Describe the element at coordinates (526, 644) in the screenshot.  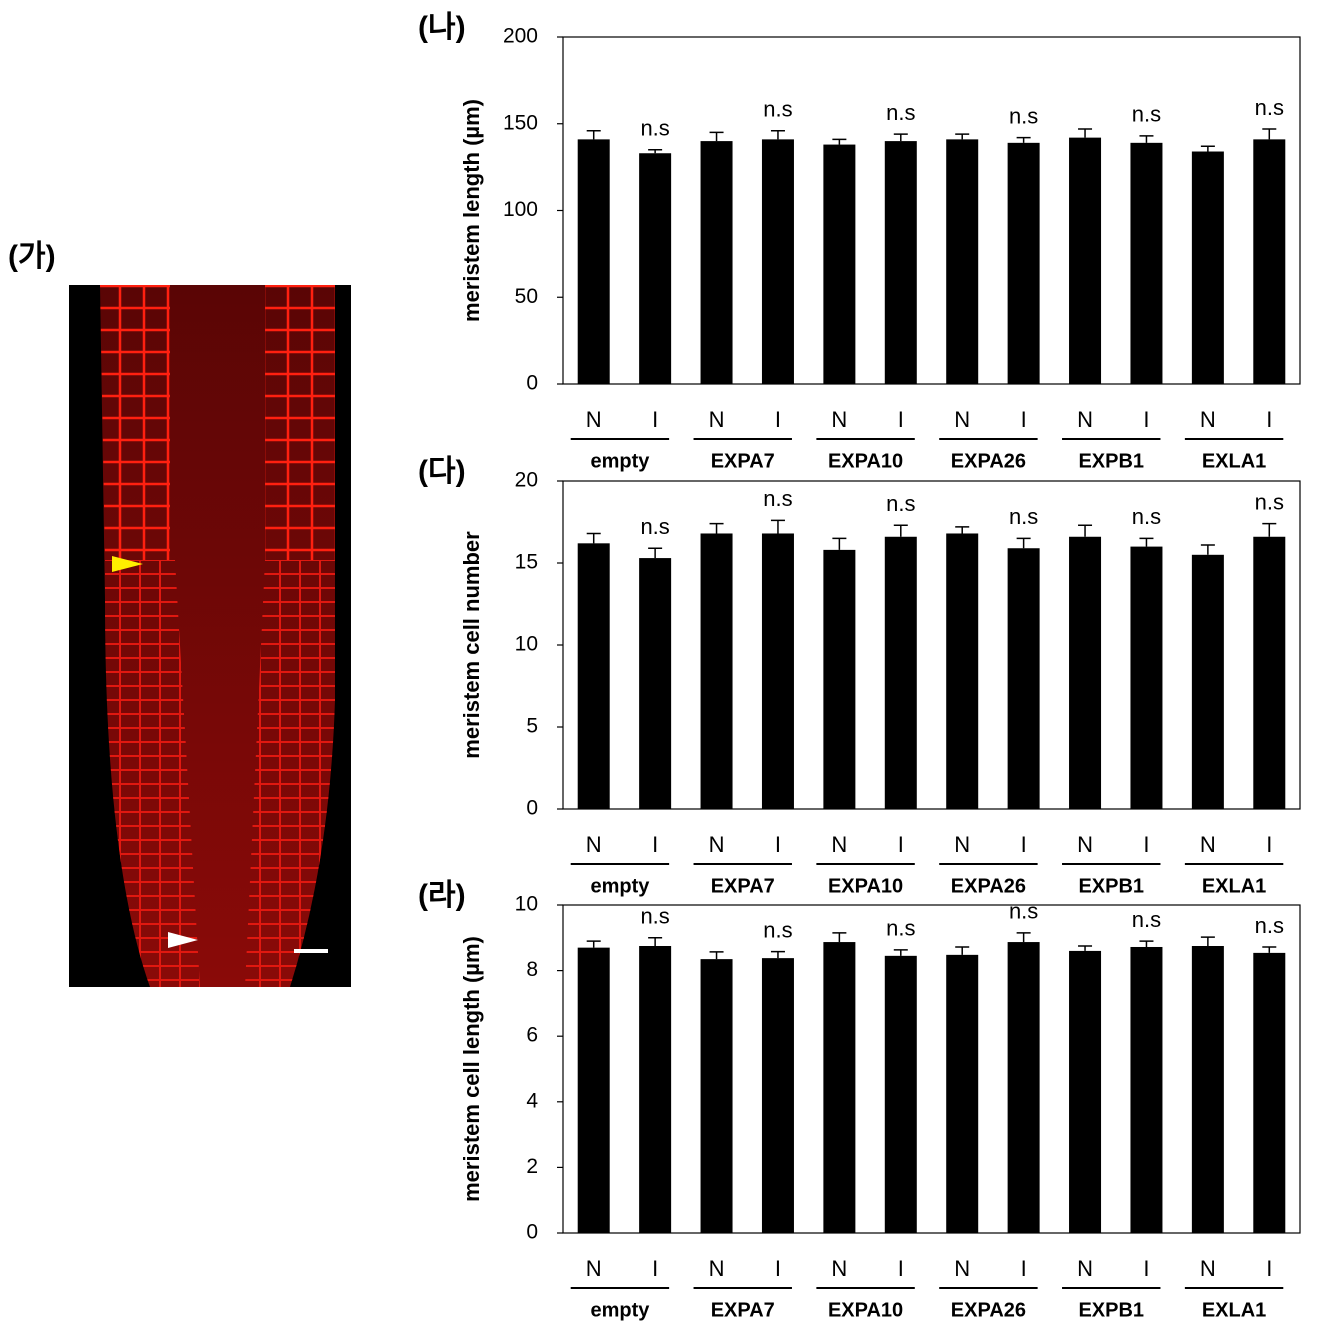
I see `y-tick-label: 10` at that location.